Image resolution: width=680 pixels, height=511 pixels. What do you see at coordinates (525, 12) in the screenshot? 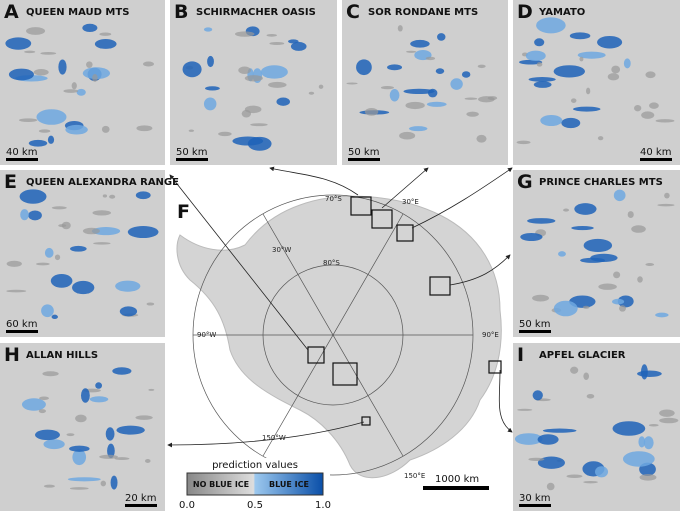
I see `panel-letter: D` at bounding box center [525, 12].